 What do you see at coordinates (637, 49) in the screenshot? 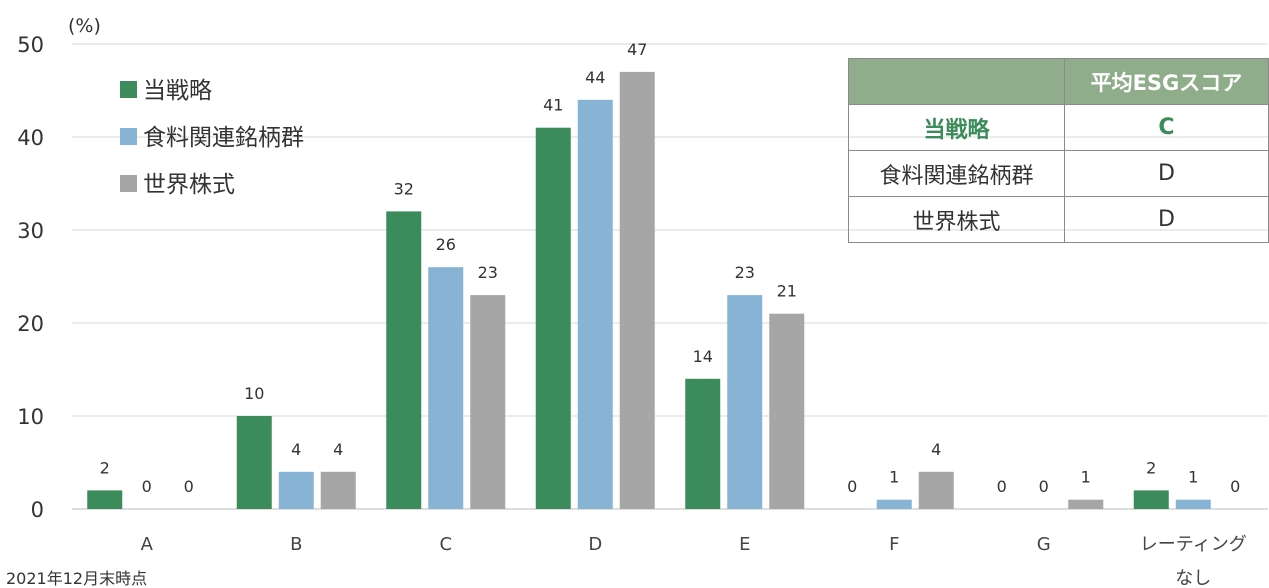
I see `data-label: 47` at bounding box center [637, 49].